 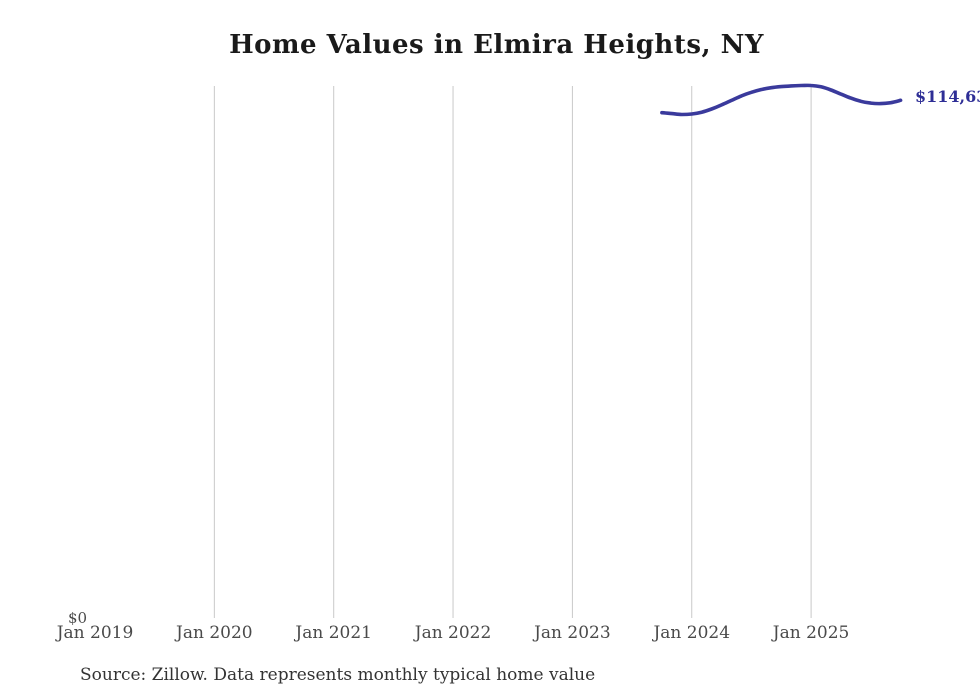 What do you see at coordinates (692, 633) in the screenshot?
I see `x-tick-label: Jan 2024` at bounding box center [692, 633].